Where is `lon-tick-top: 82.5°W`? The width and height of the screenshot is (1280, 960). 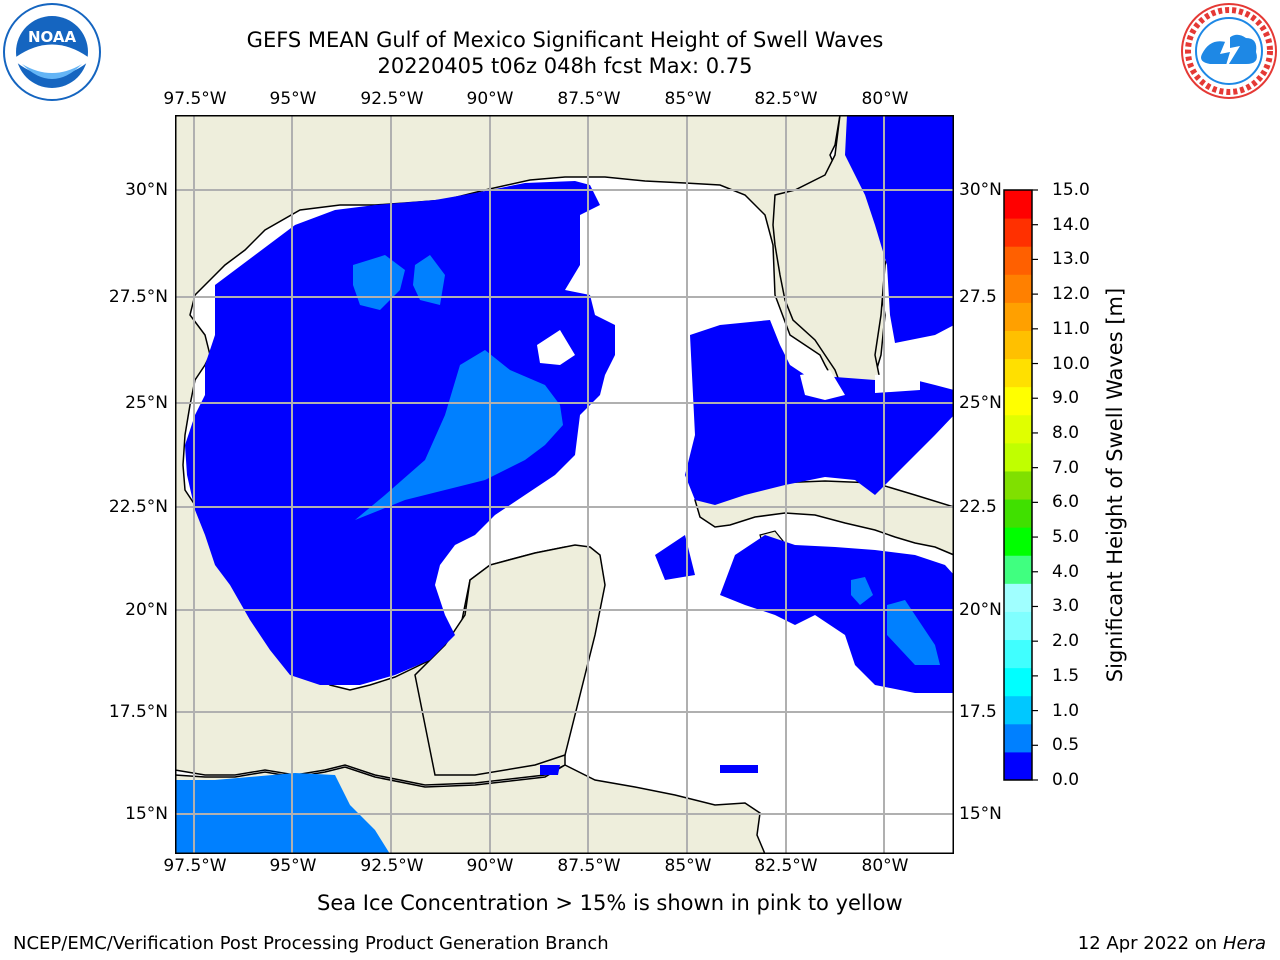 lon-tick-top: 82.5°W is located at coordinates (786, 99).